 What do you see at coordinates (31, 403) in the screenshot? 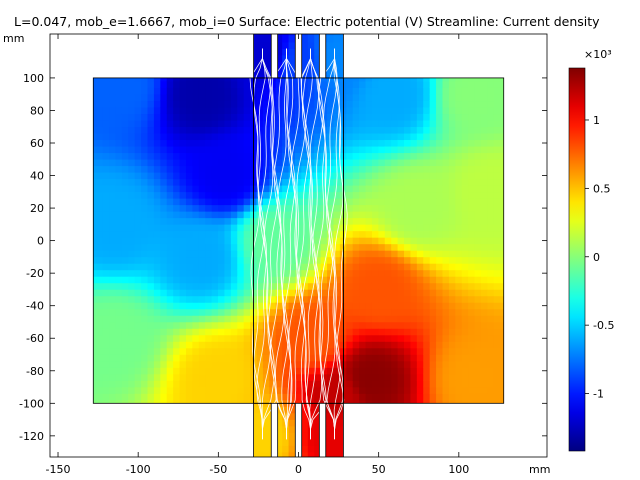
I see `y-tick-label: -100` at bounding box center [31, 403].